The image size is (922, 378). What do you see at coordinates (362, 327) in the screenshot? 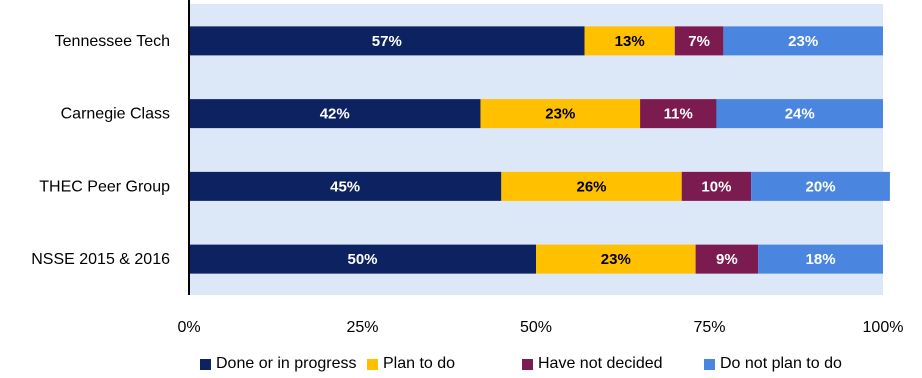
I see `x-tick-label: 25%` at bounding box center [362, 327].